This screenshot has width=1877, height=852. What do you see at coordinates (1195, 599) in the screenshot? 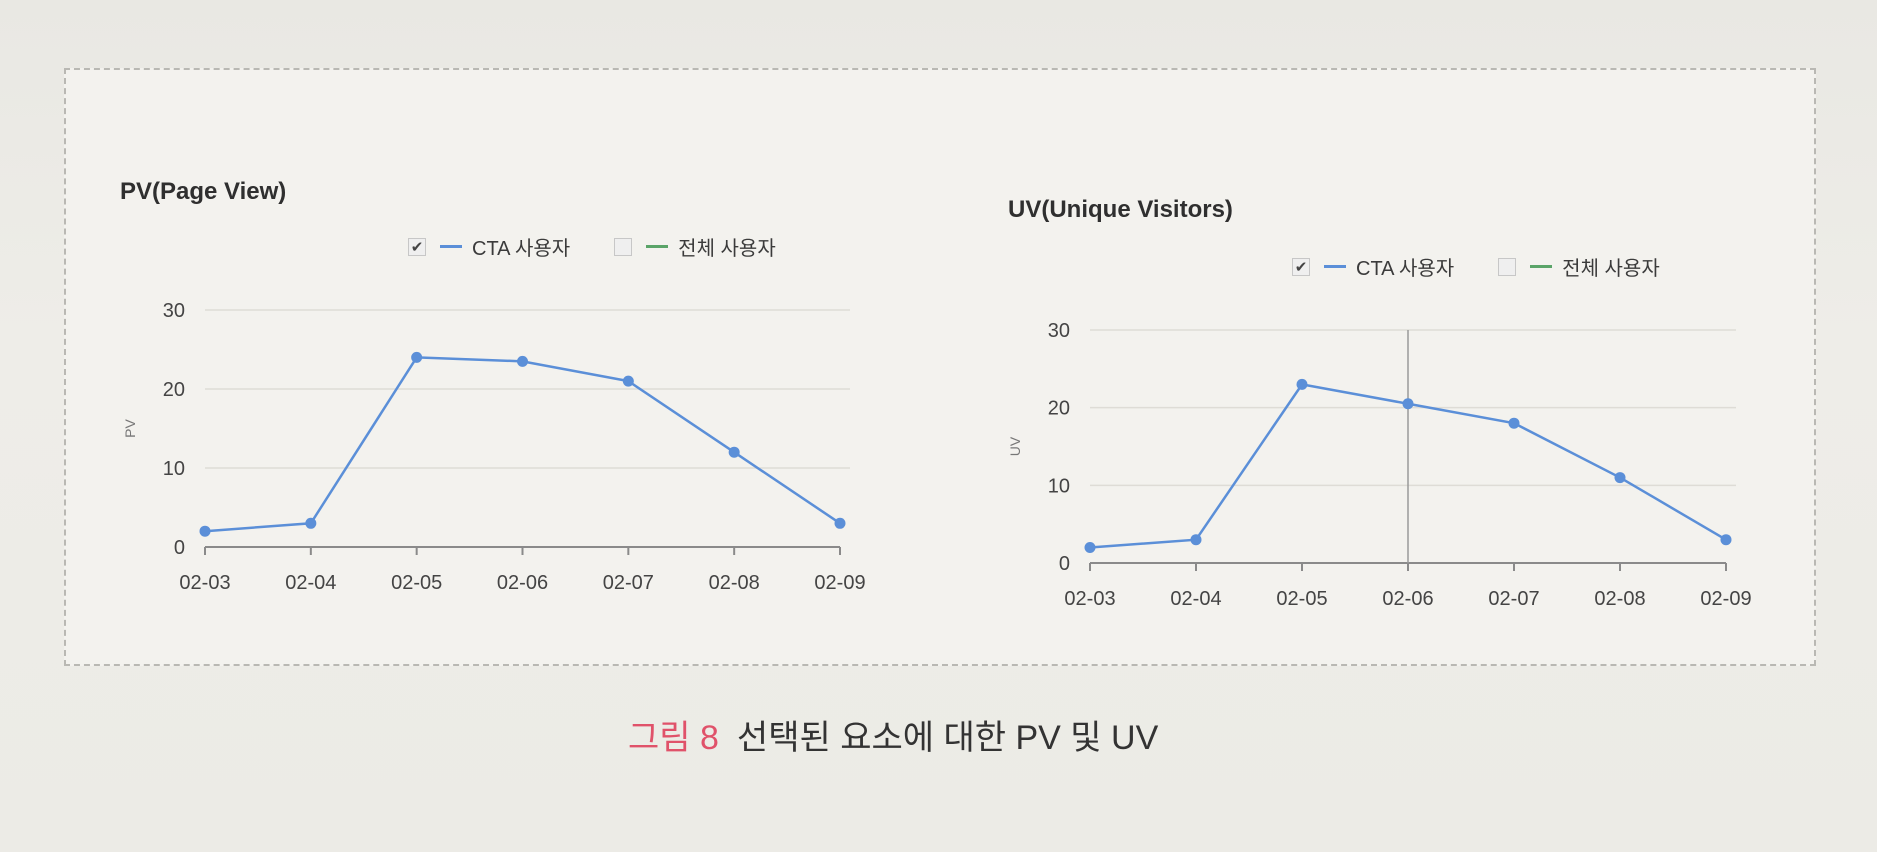
I see `uv-xtick-label: 02-04` at bounding box center [1195, 599].